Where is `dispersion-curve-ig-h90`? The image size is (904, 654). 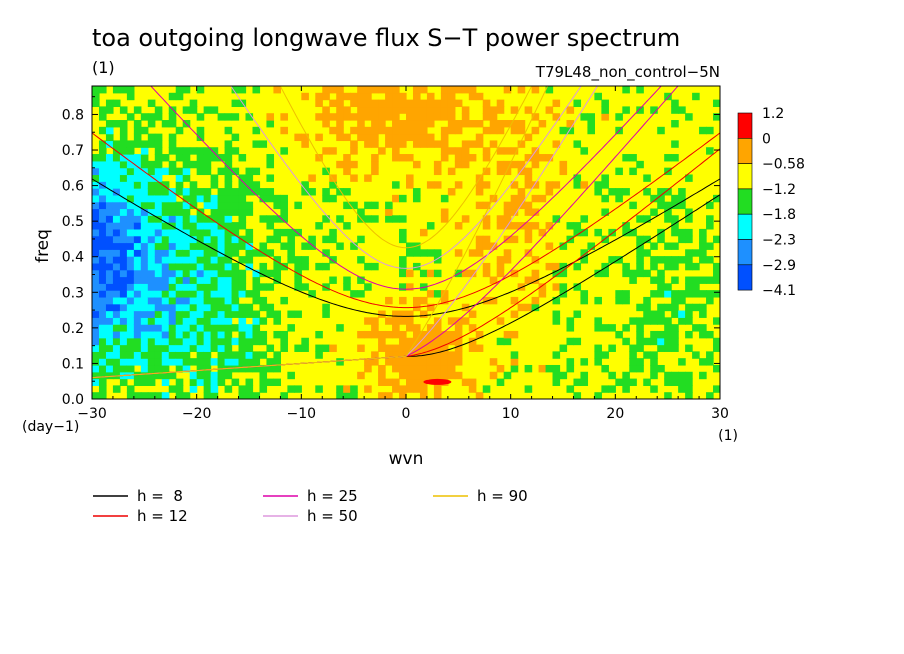 dispersion-curve-ig-h90 is located at coordinates (406, 167).